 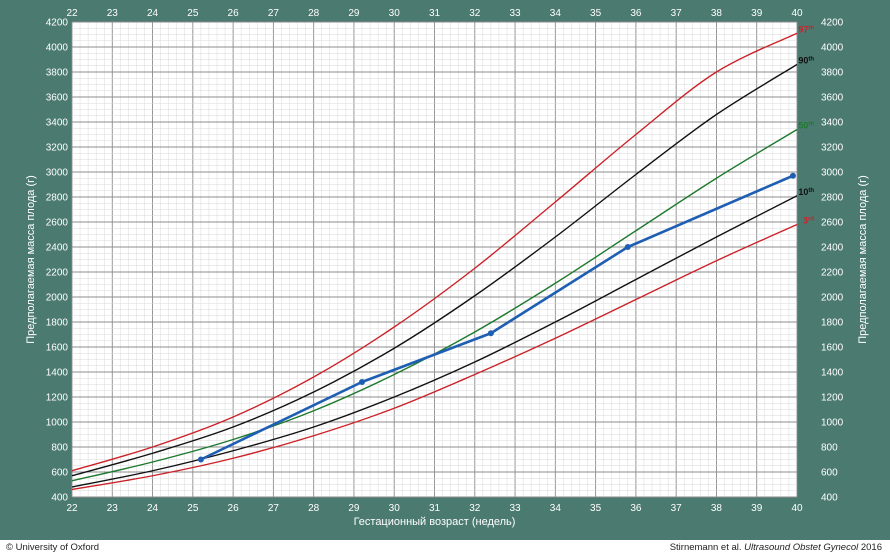 What do you see at coordinates (59, 473) in the screenshot?
I see `y-tick-label-left: 600` at bounding box center [59, 473].